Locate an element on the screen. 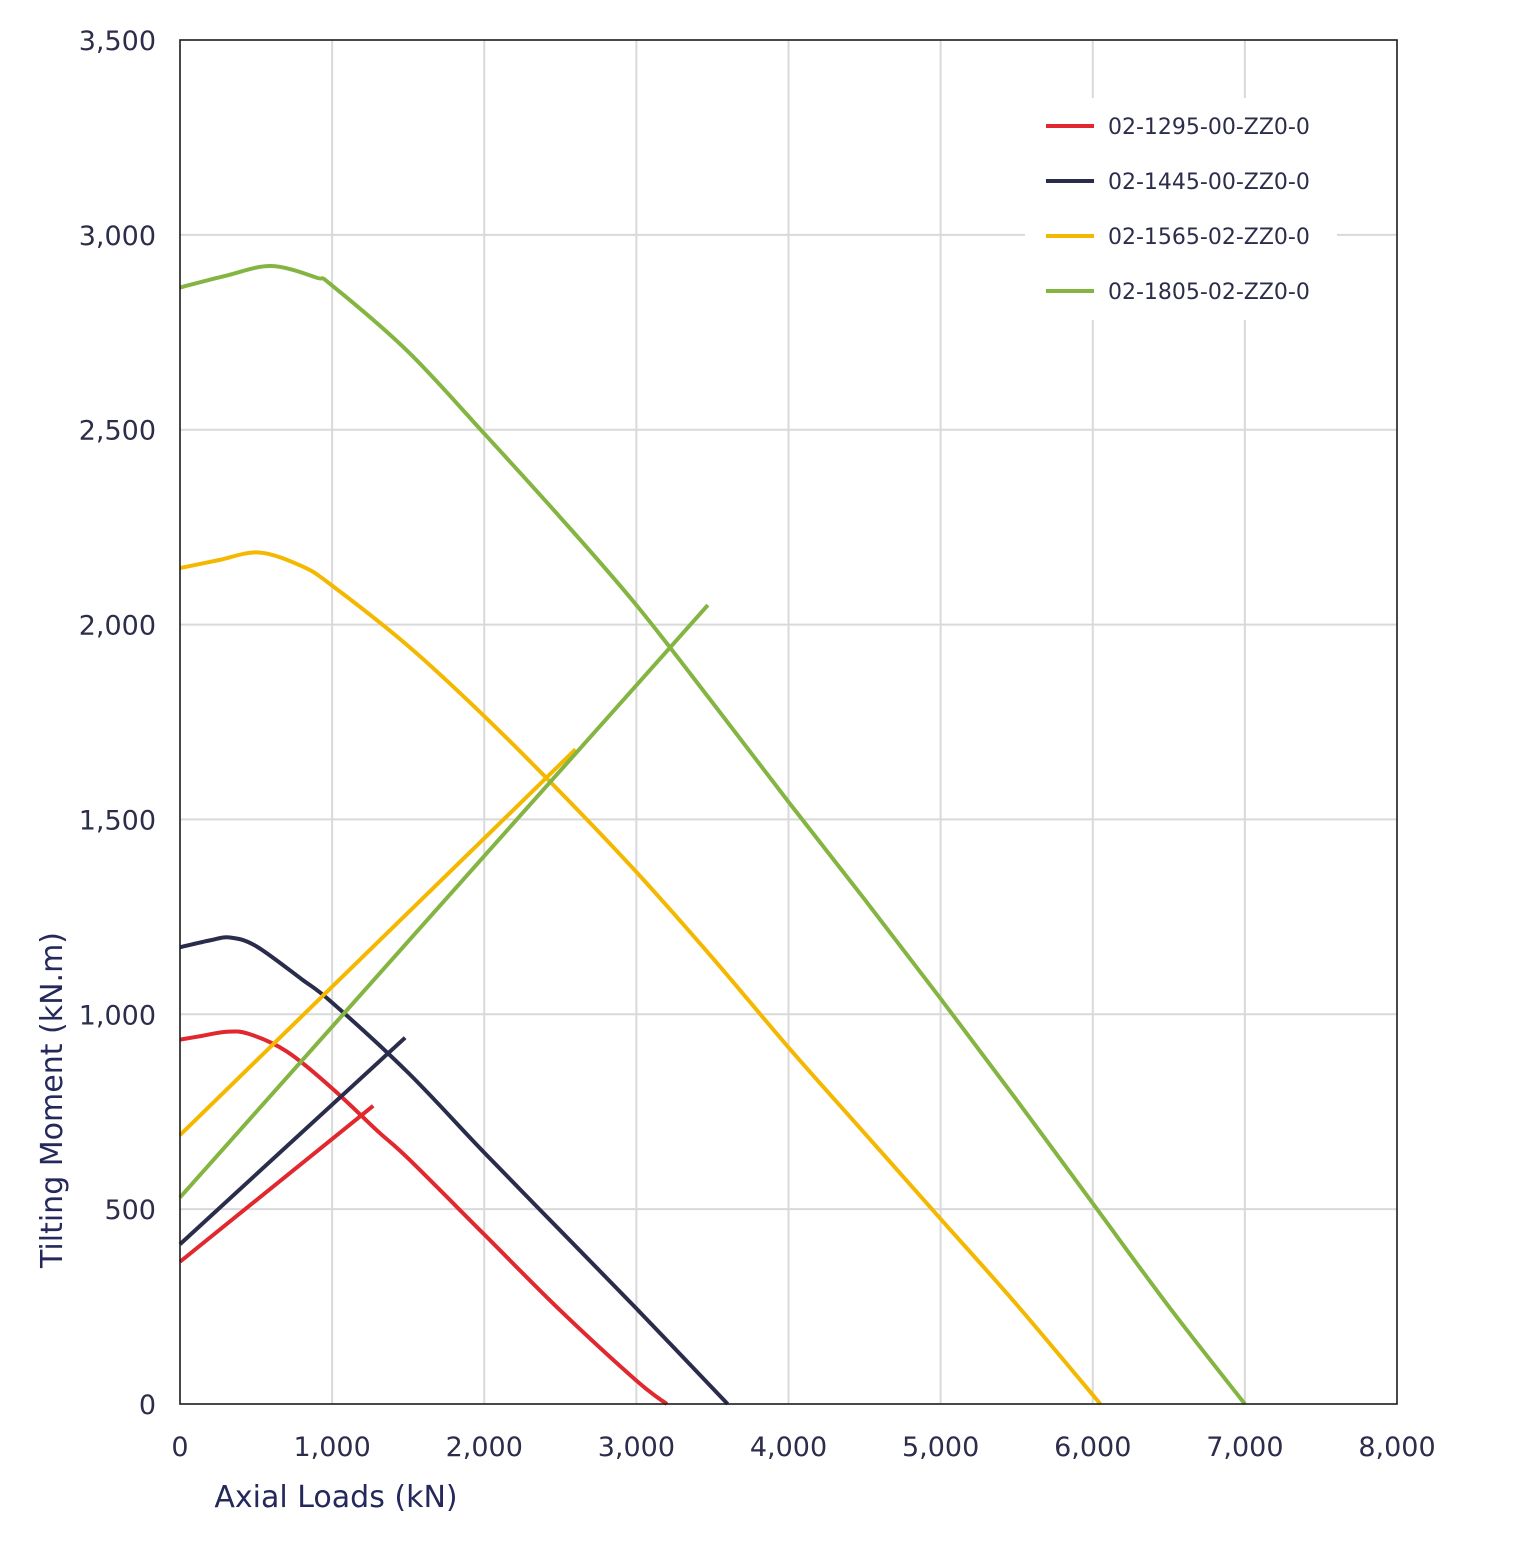  y-tick-label: 500 is located at coordinates (130, 1210).